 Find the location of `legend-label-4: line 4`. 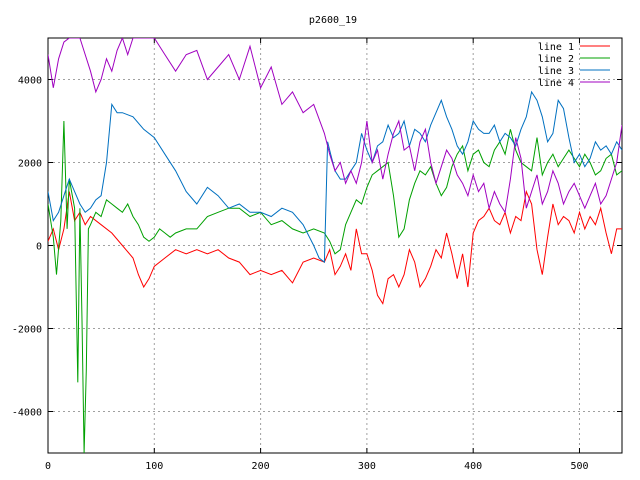

legend-label-4: line 4 is located at coordinates (556, 83).